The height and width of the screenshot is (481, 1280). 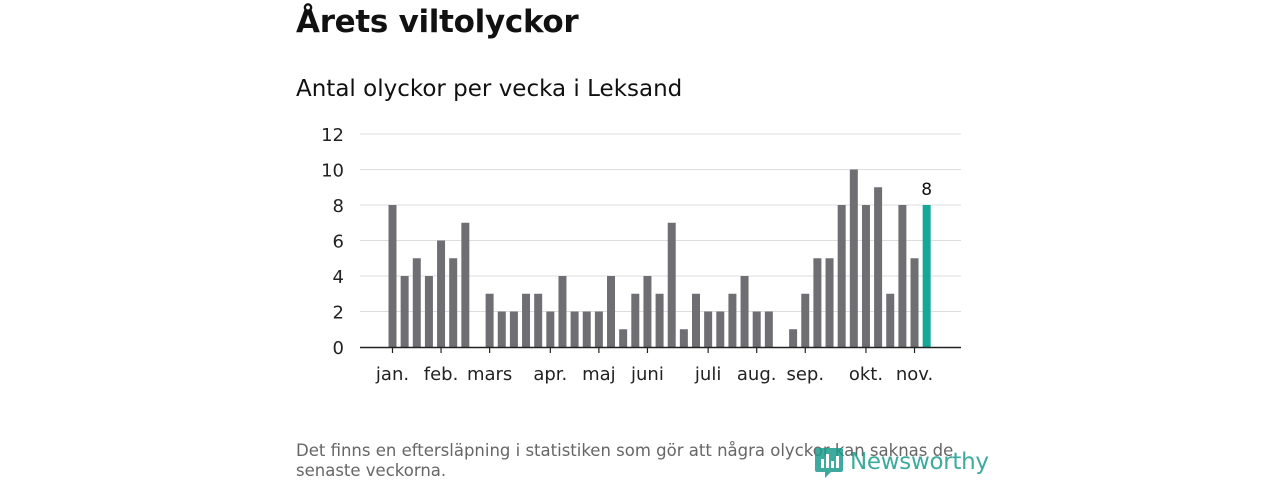 I want to click on page-title: Årets viltolyckor, so click(x=437, y=22).